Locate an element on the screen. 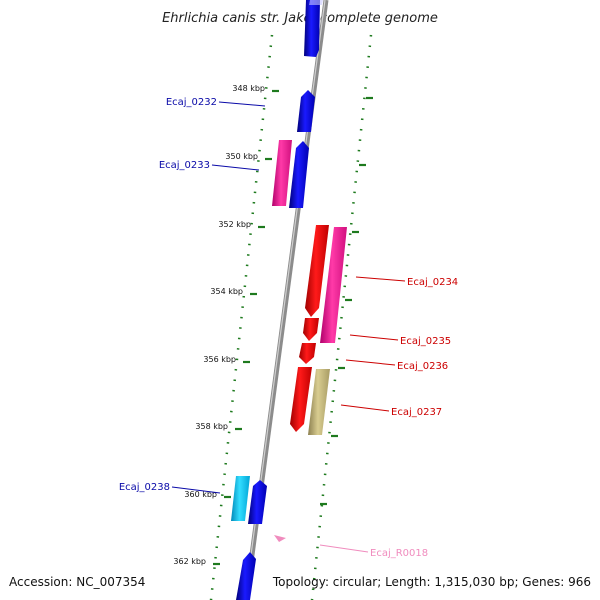 The width and height of the screenshot is (600, 600). tick-label: 348 kbp is located at coordinates (248, 88).